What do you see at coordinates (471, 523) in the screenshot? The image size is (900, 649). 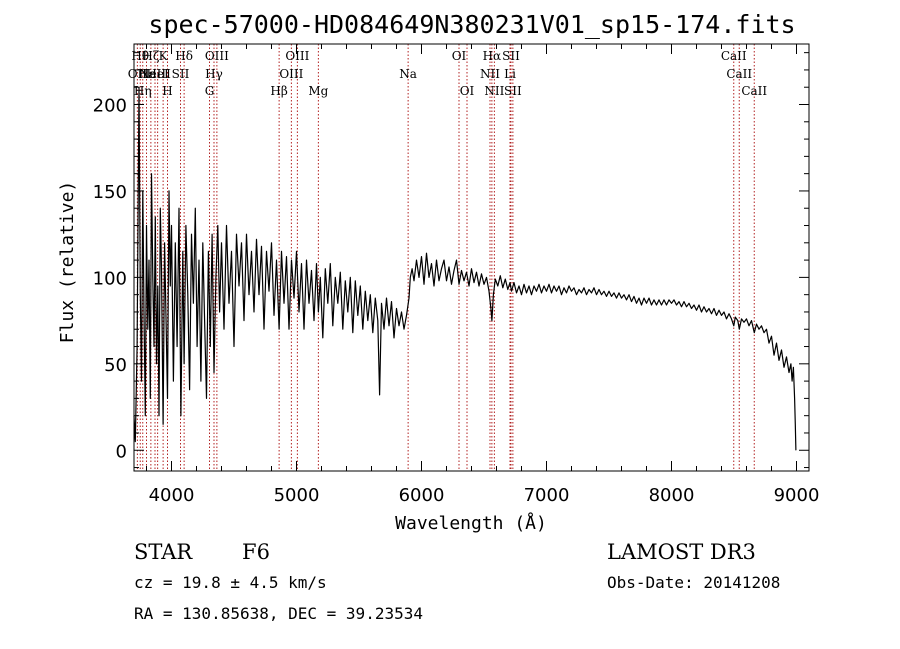 I see `x-axis-label: Wavelength (Å)` at bounding box center [471, 523].